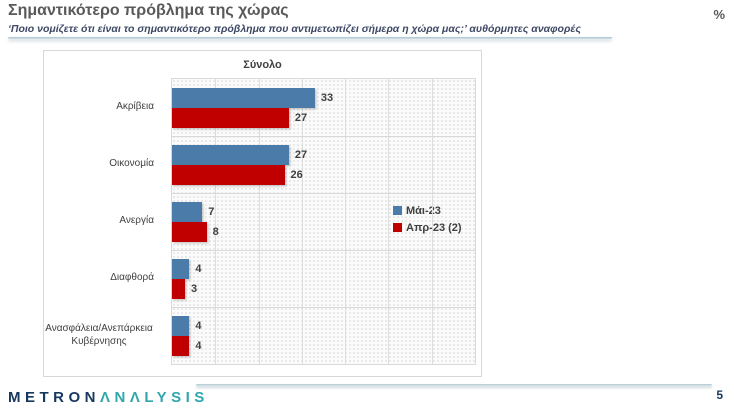 The image size is (734, 413). Describe the element at coordinates (178, 289) in the screenshot. I see `bar-series2-category4` at that location.